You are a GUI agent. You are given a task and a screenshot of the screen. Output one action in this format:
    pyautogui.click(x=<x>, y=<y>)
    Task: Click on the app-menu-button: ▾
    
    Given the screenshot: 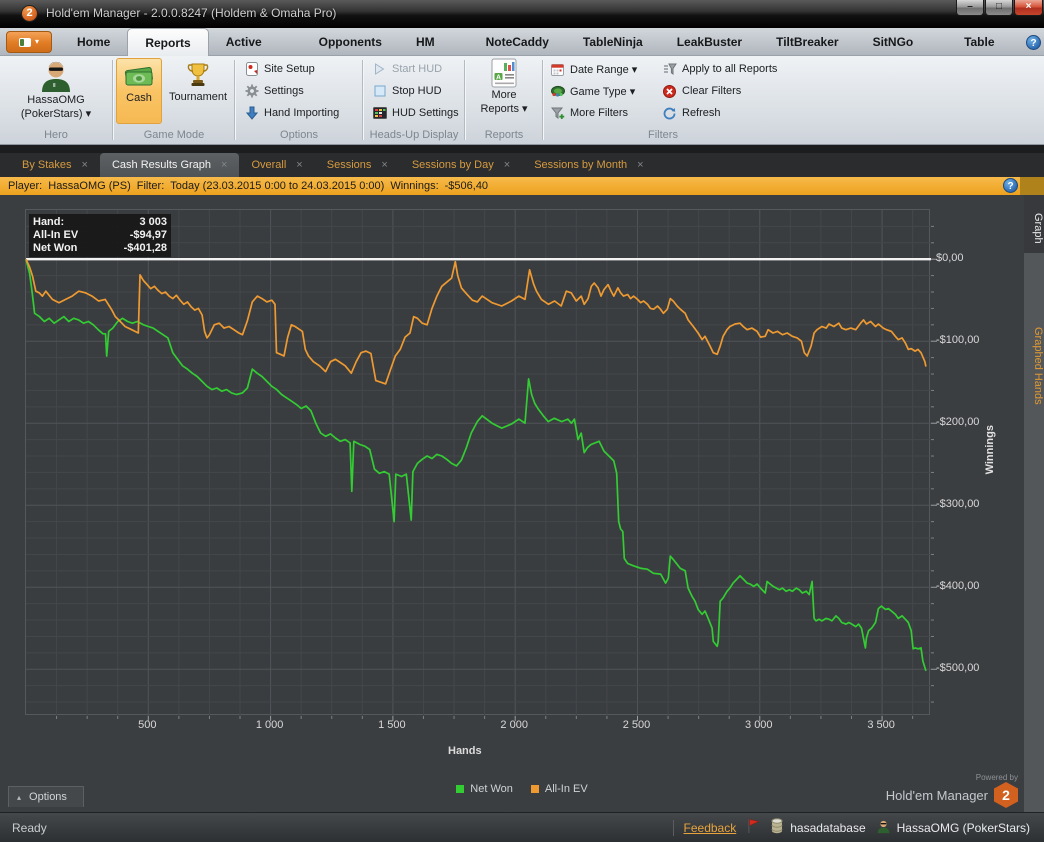 What is the action you would take?
    pyautogui.click(x=29, y=42)
    